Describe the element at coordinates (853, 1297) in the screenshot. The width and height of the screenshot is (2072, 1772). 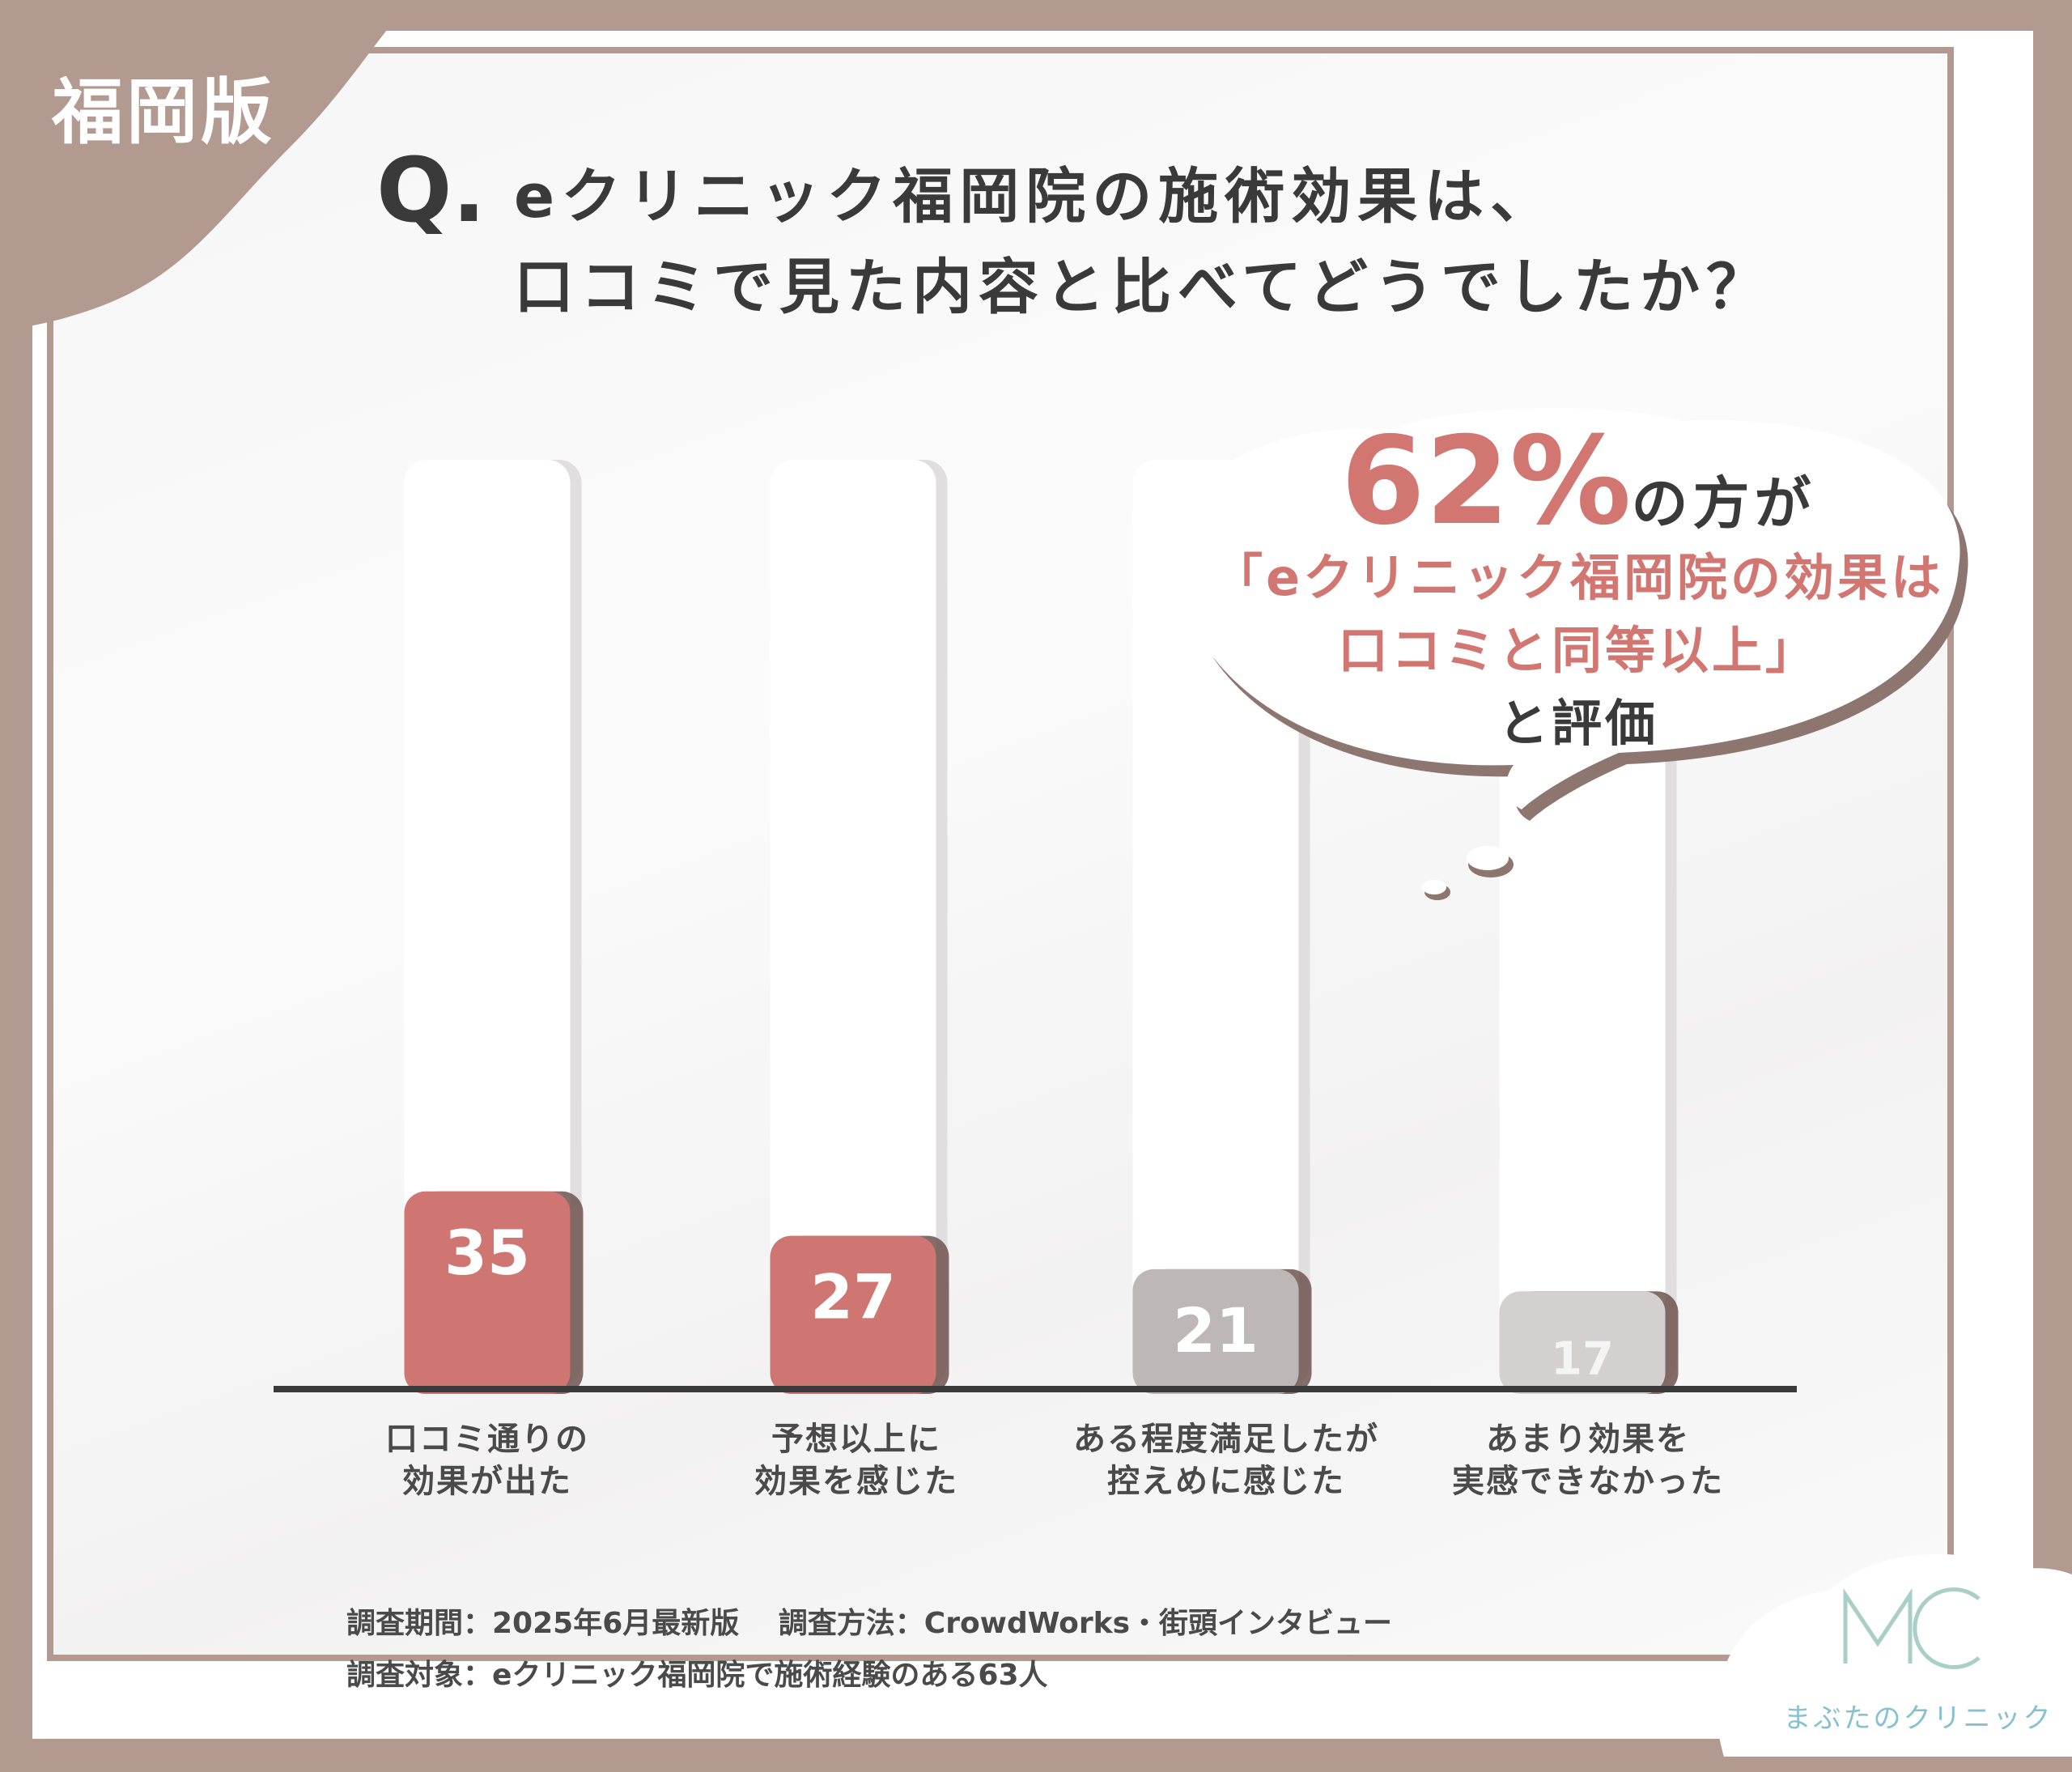
I see `bar-value-label-2: 27` at that location.